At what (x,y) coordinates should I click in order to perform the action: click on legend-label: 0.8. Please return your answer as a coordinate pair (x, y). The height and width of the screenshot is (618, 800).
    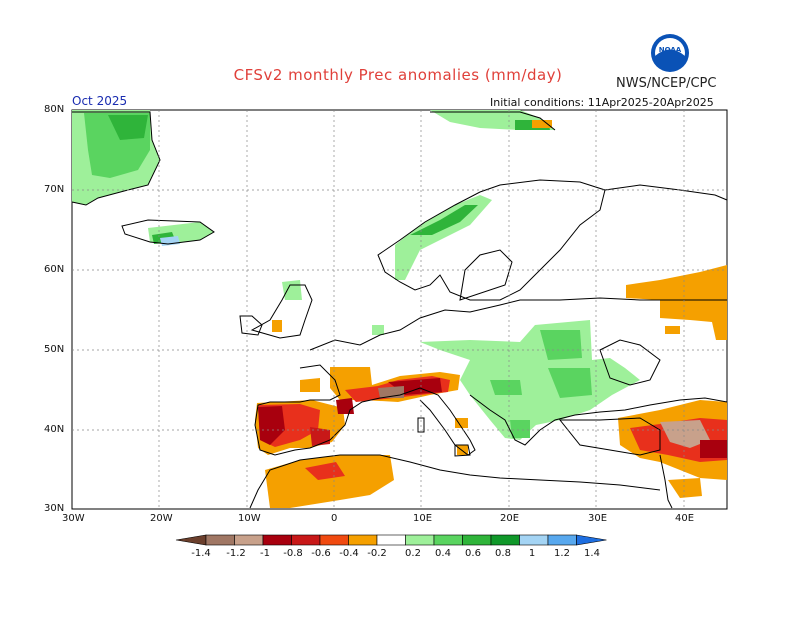
    Looking at the image, I should click on (503, 553).